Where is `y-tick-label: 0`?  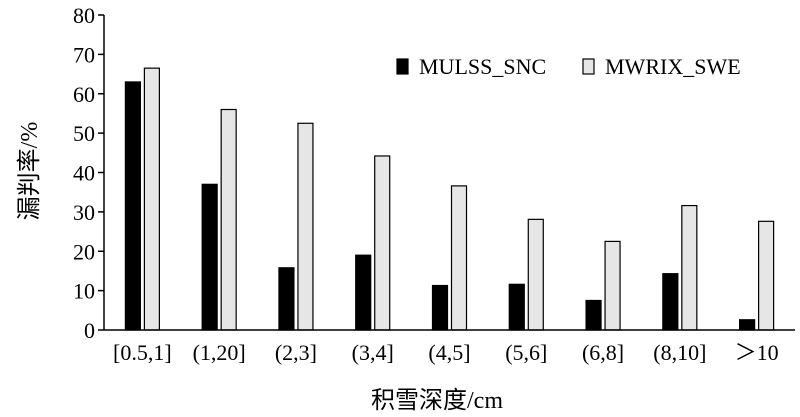
y-tick-label: 0 is located at coordinates (89, 330).